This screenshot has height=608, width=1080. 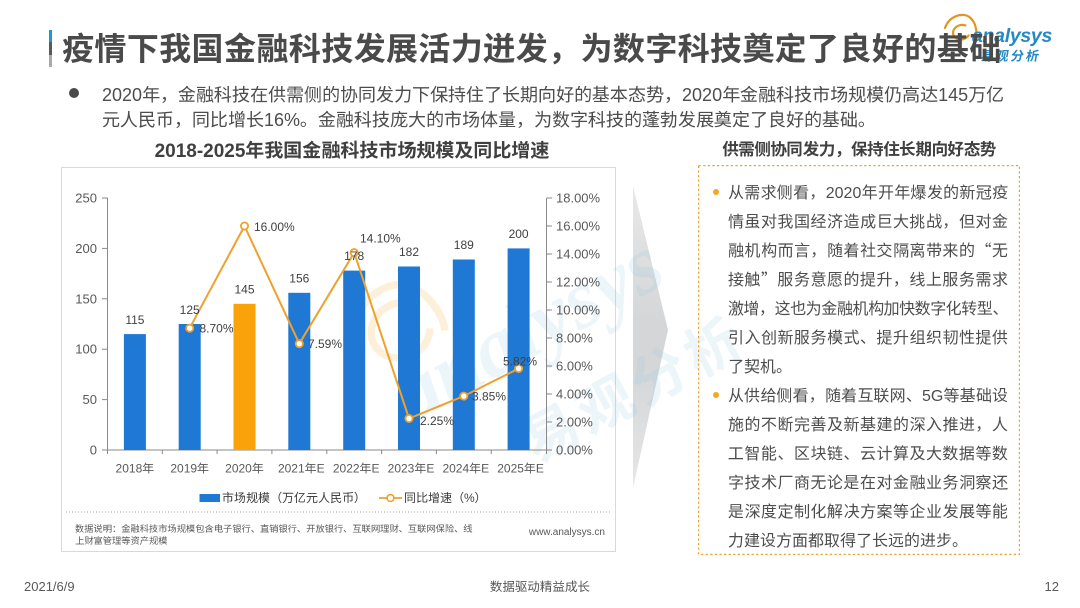 I want to click on svg-text: 115, so click(x=134, y=320).